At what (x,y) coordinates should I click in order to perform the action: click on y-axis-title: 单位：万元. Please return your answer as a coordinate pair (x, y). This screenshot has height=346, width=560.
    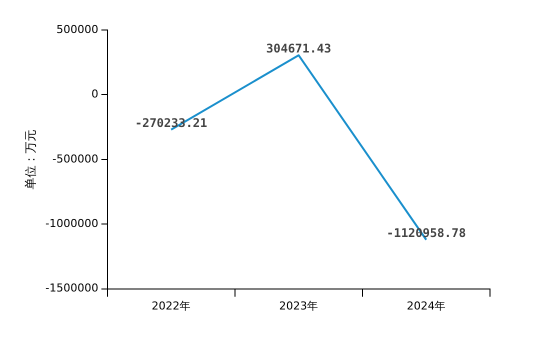
    Looking at the image, I should click on (30, 159).